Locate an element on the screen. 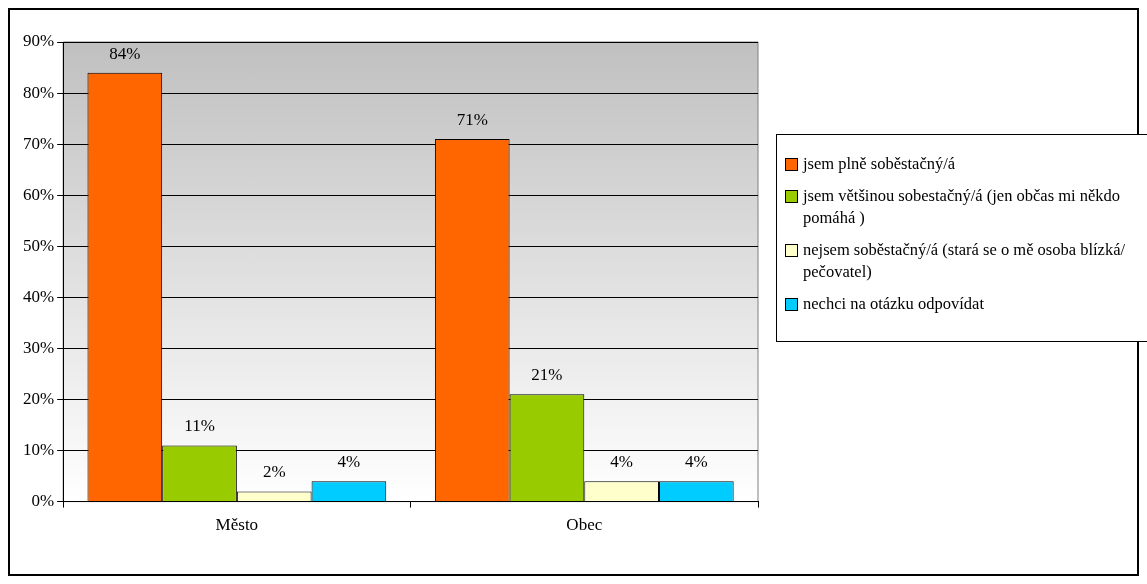  x-tick-label: Obec is located at coordinates (584, 525).